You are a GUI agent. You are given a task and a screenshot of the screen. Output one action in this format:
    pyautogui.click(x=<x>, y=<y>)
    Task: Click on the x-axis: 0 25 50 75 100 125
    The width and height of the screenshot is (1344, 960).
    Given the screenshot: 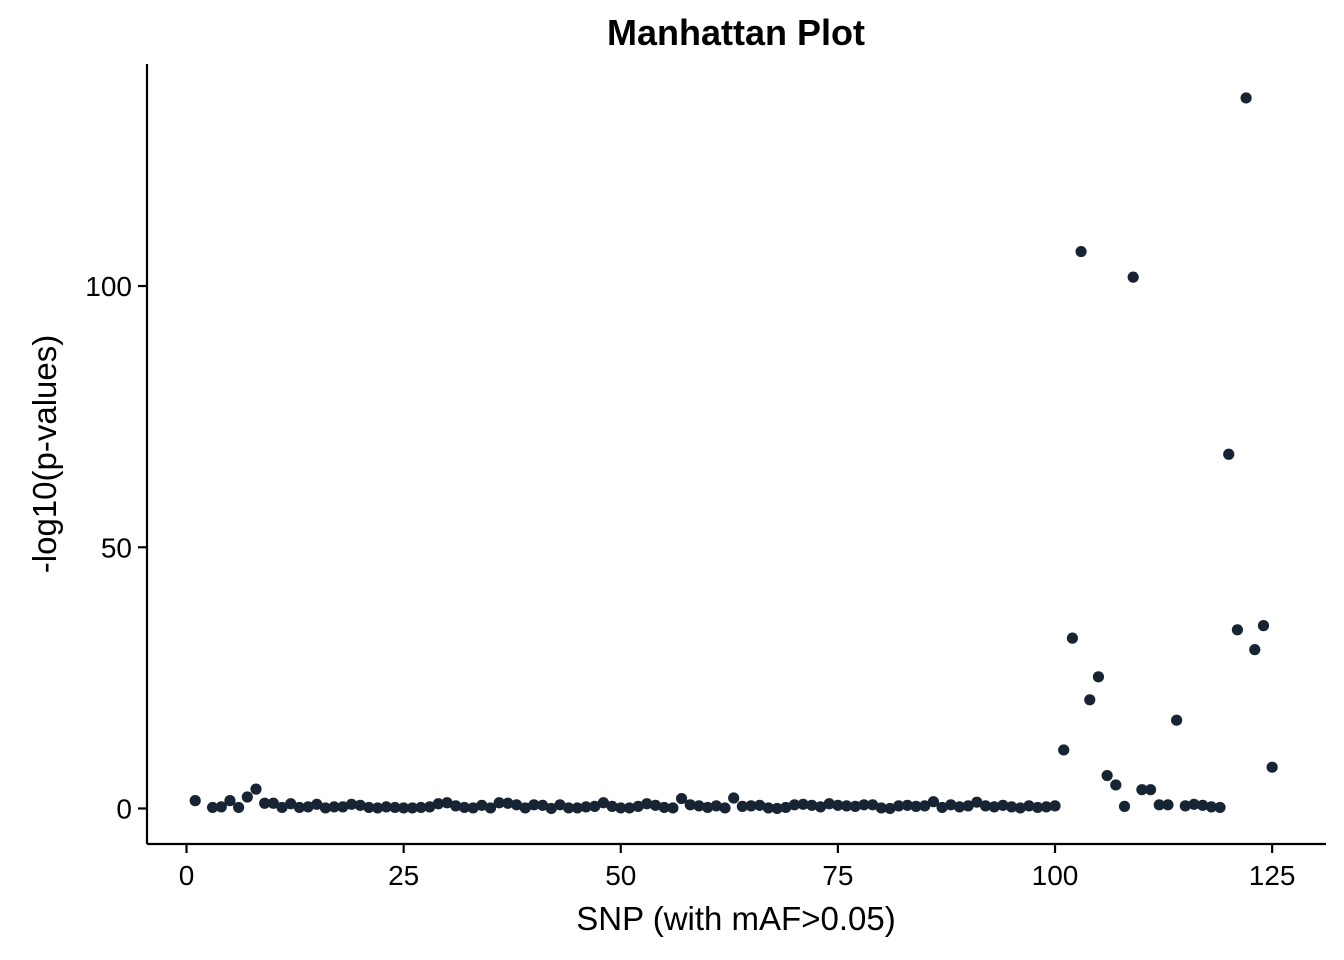 What is the action you would take?
    pyautogui.click(x=736, y=866)
    